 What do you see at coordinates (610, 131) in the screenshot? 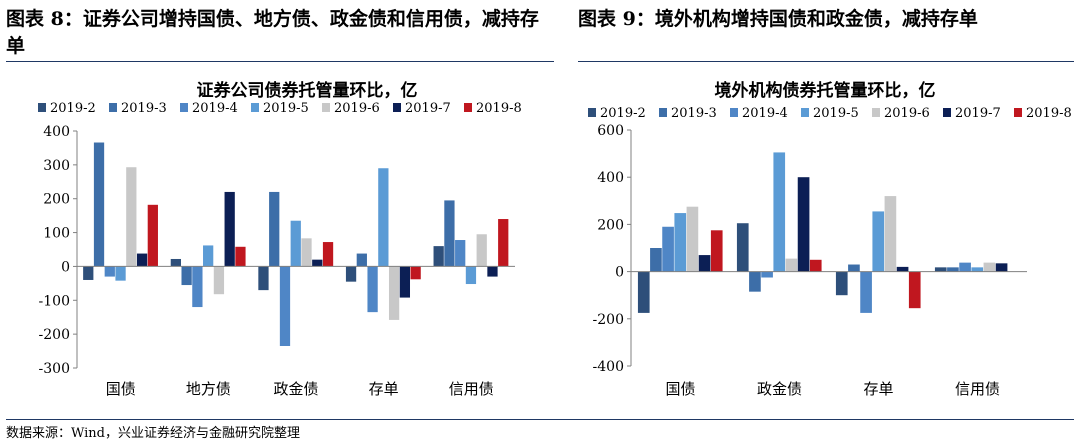
I see `y-tick-label: 600` at bounding box center [610, 131].